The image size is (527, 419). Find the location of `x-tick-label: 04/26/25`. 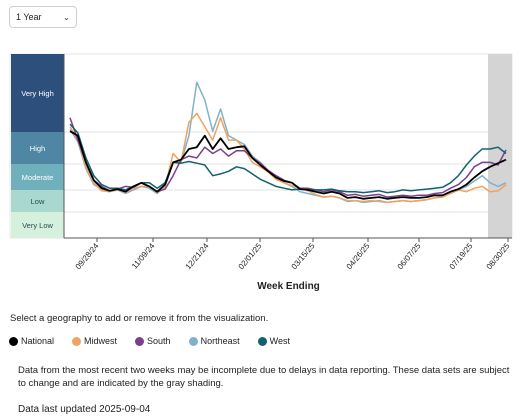

x-tick-label: 04/26/25 is located at coordinates (358, 256).